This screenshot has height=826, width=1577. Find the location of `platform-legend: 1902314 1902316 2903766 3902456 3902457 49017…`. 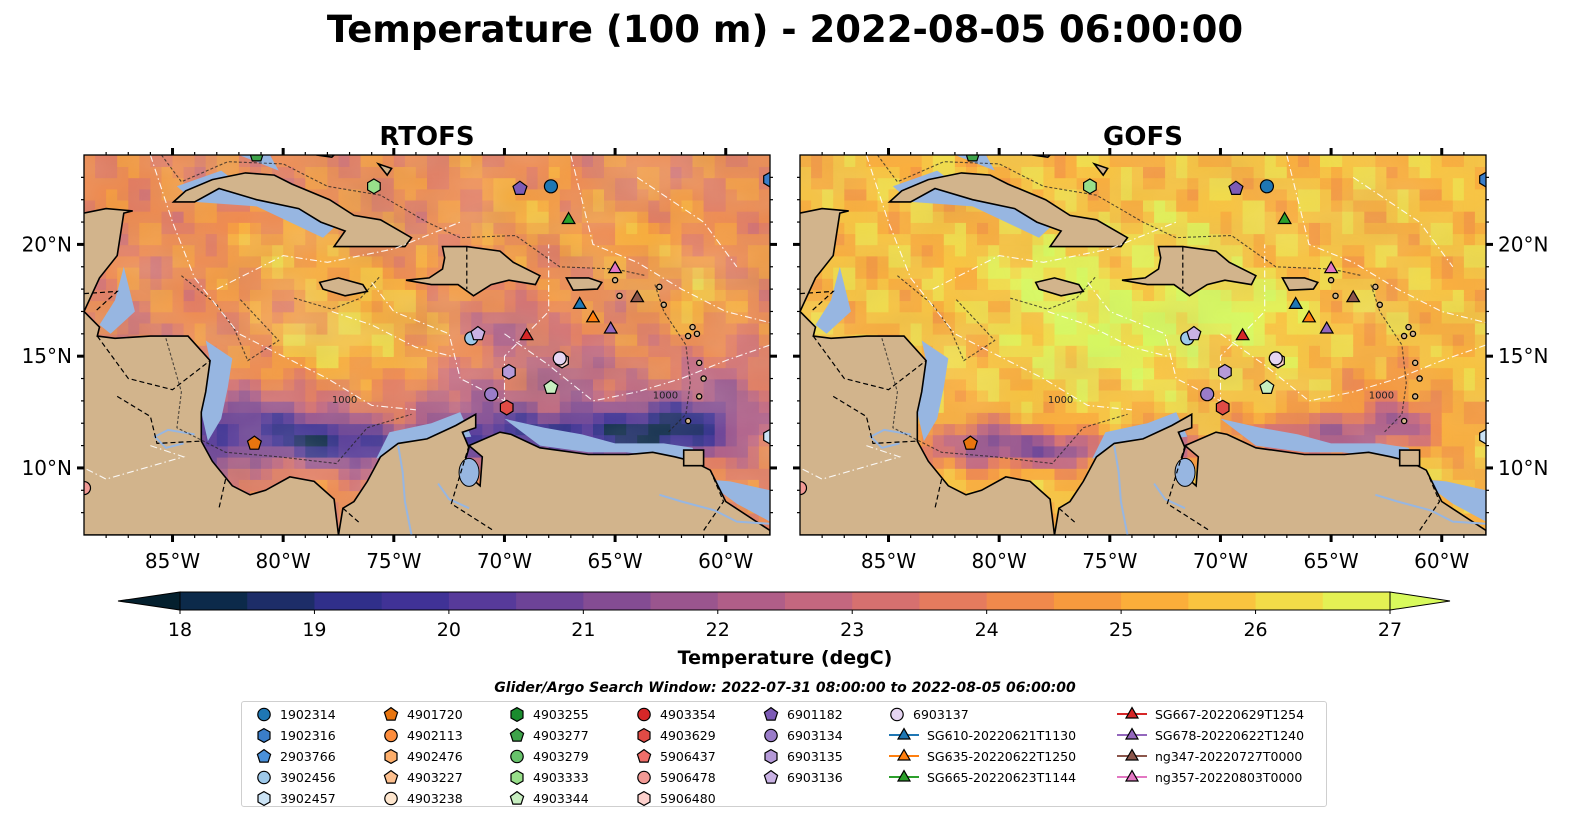

platform-legend: 1902314 1902316 2903766 3902456 3902457 49017… is located at coordinates (784, 754).